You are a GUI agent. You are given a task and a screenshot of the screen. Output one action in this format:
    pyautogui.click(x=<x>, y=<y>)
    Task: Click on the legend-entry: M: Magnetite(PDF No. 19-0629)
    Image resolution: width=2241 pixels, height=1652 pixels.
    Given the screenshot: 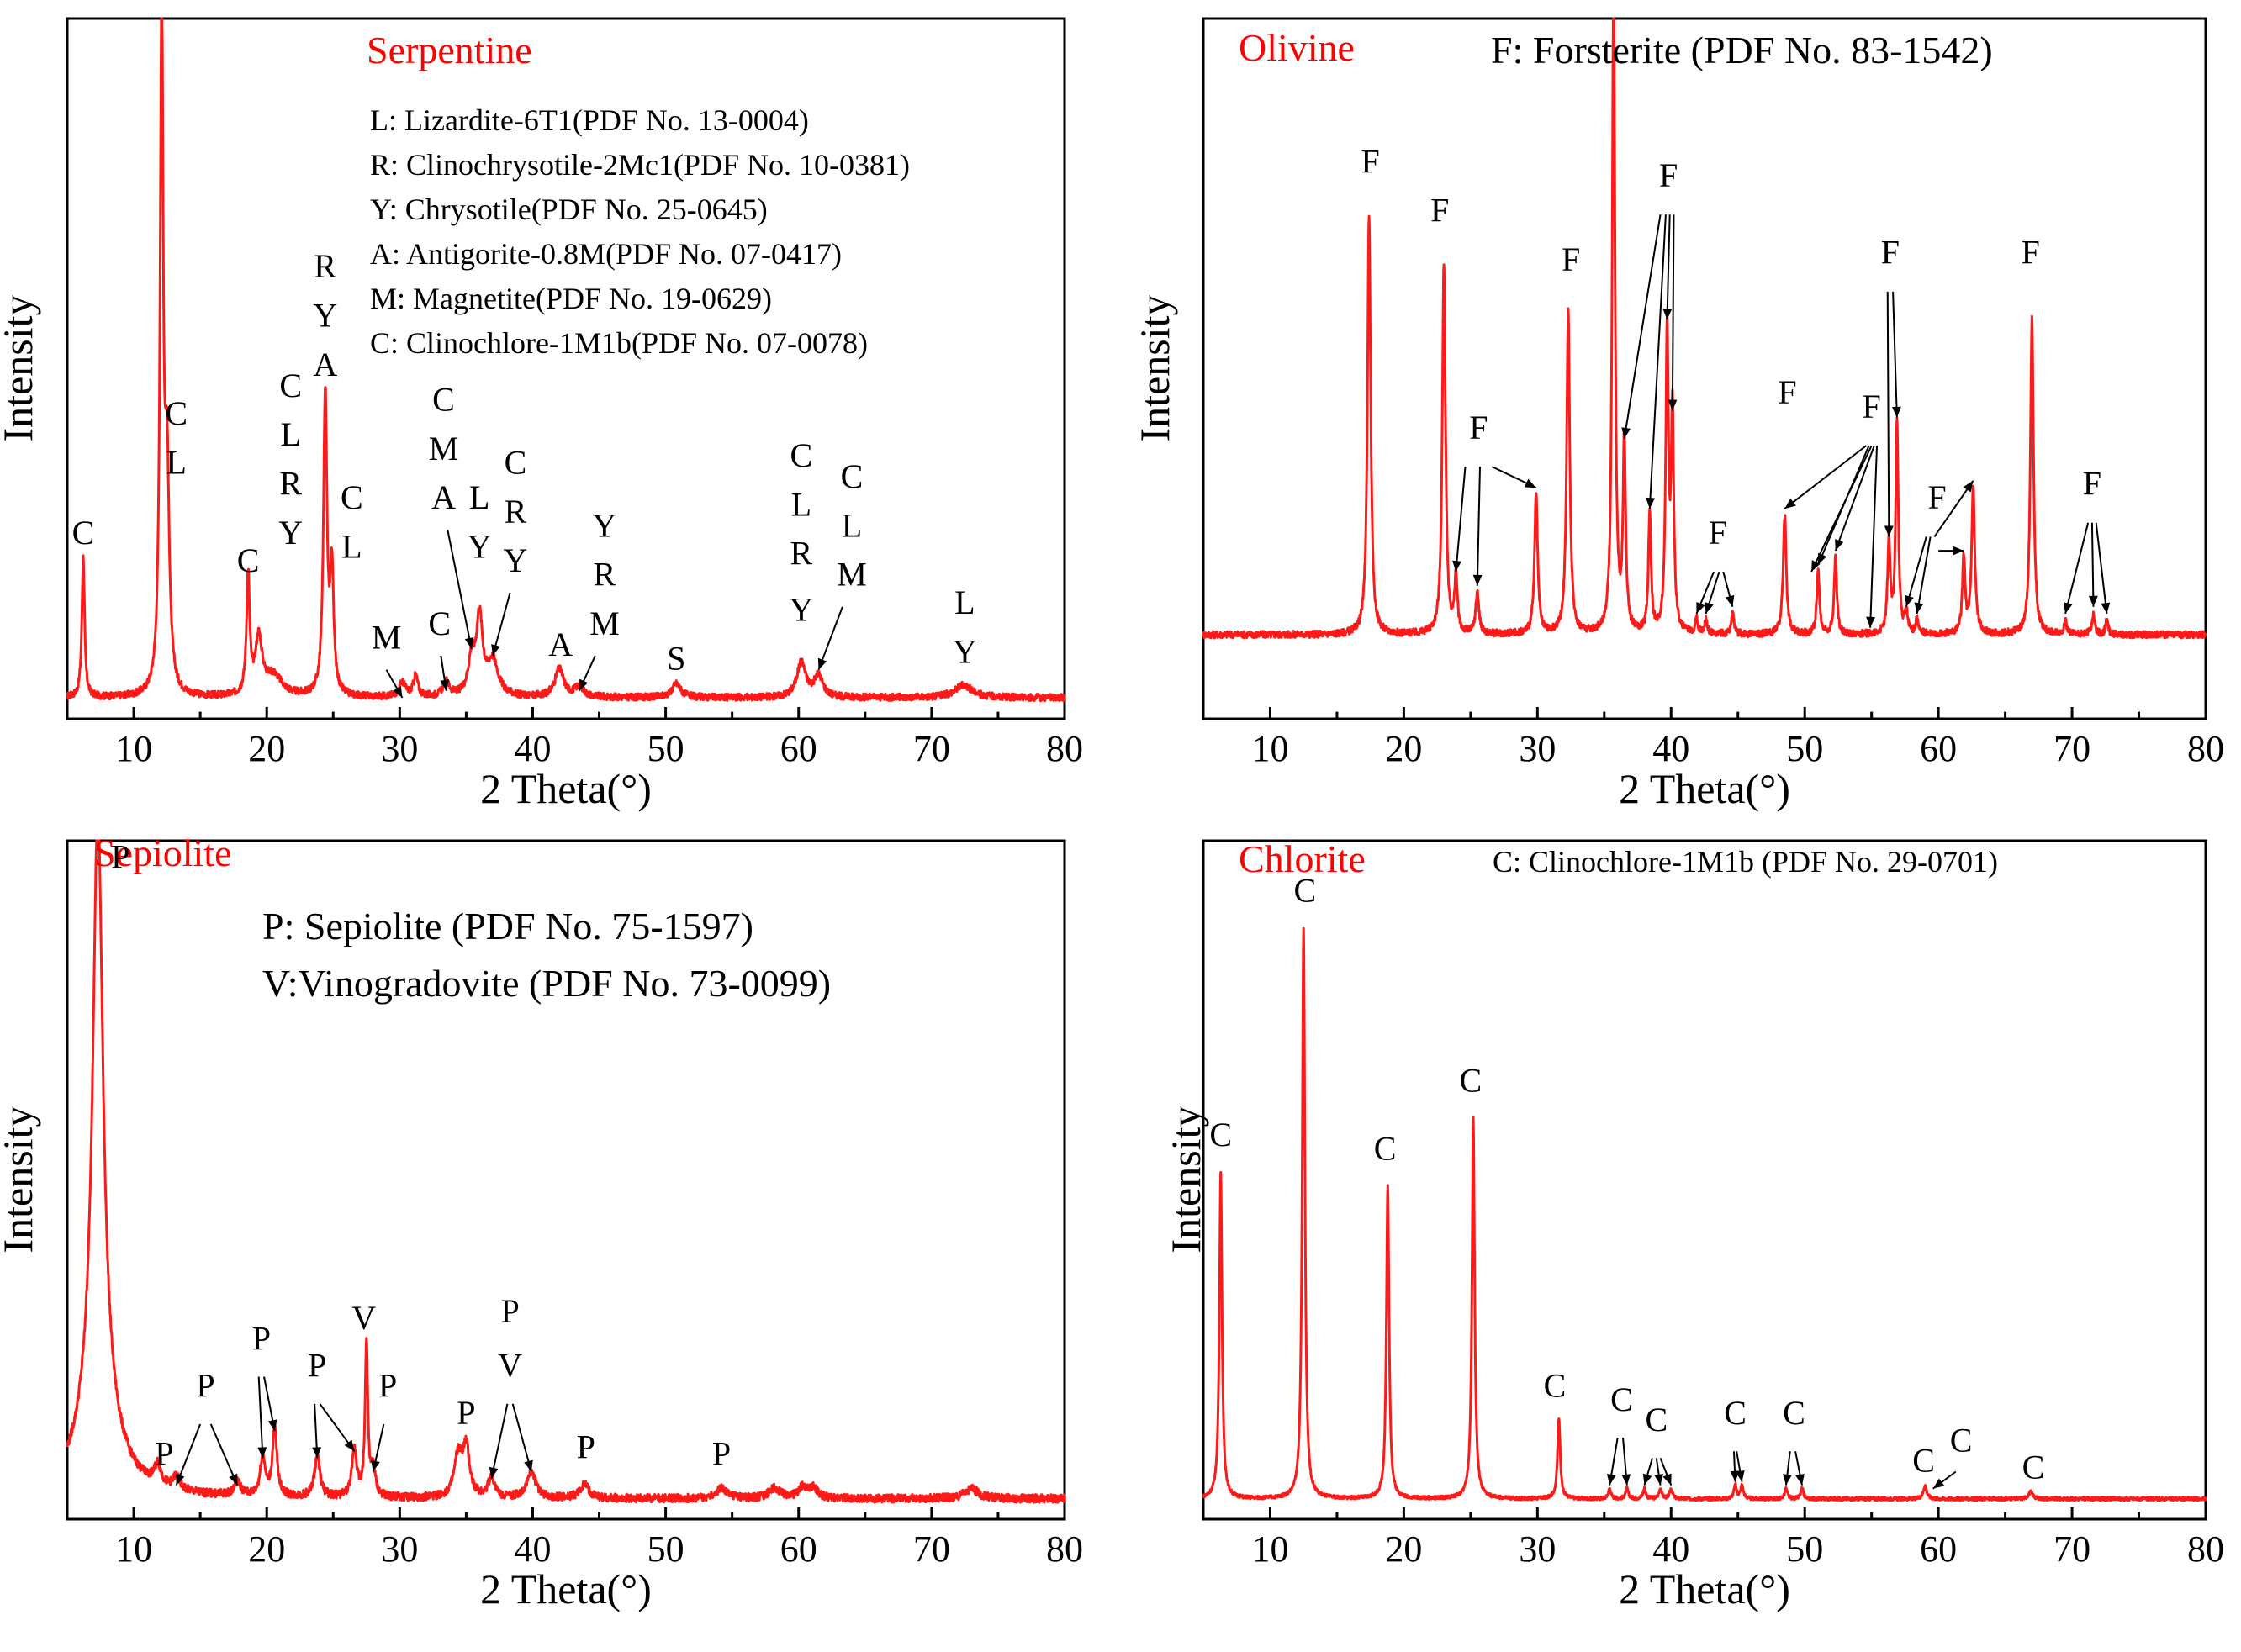 What is the action you would take?
    pyautogui.click(x=571, y=298)
    